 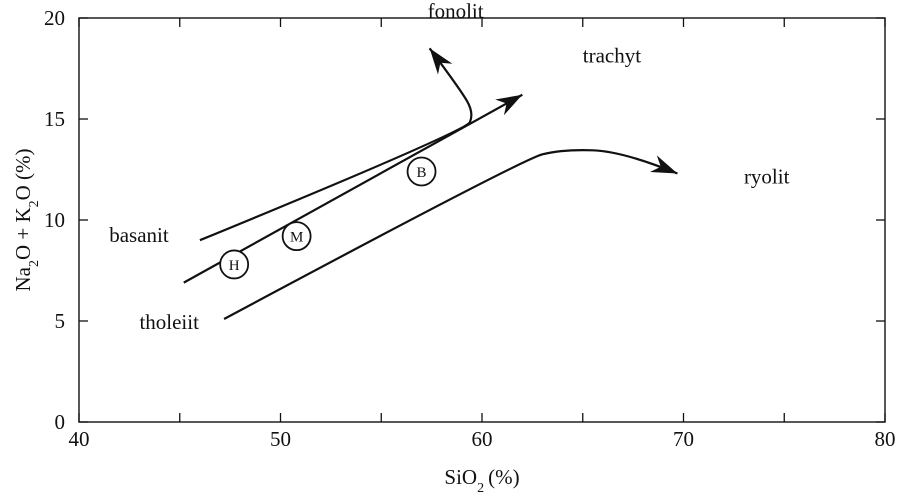 I want to click on annotation-fonolit: fonolit, so click(x=456, y=11).